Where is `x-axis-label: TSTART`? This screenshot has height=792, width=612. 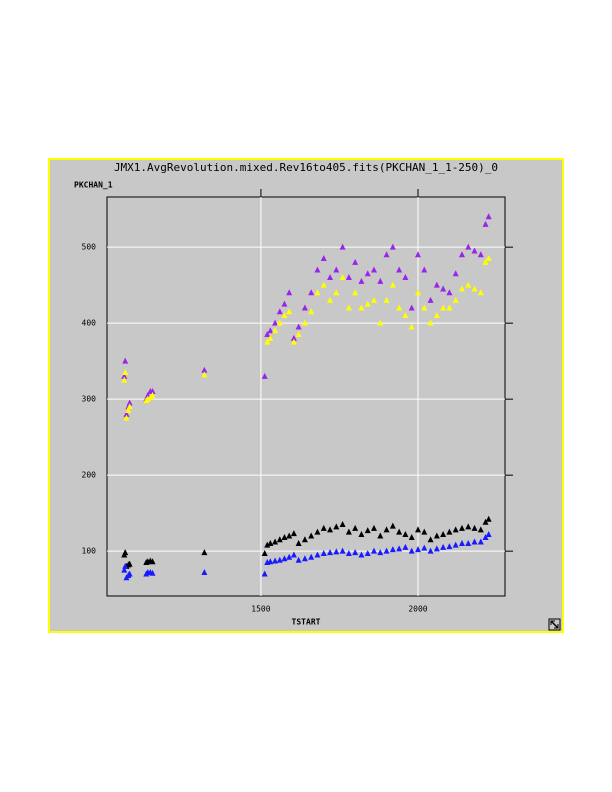 x-axis-label: TSTART is located at coordinates (306, 622).